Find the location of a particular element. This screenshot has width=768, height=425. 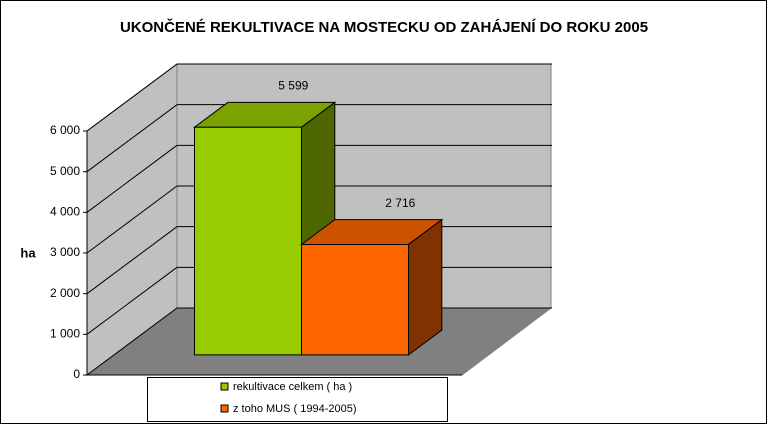

y-tick-label: 0 is located at coordinates (76, 374).